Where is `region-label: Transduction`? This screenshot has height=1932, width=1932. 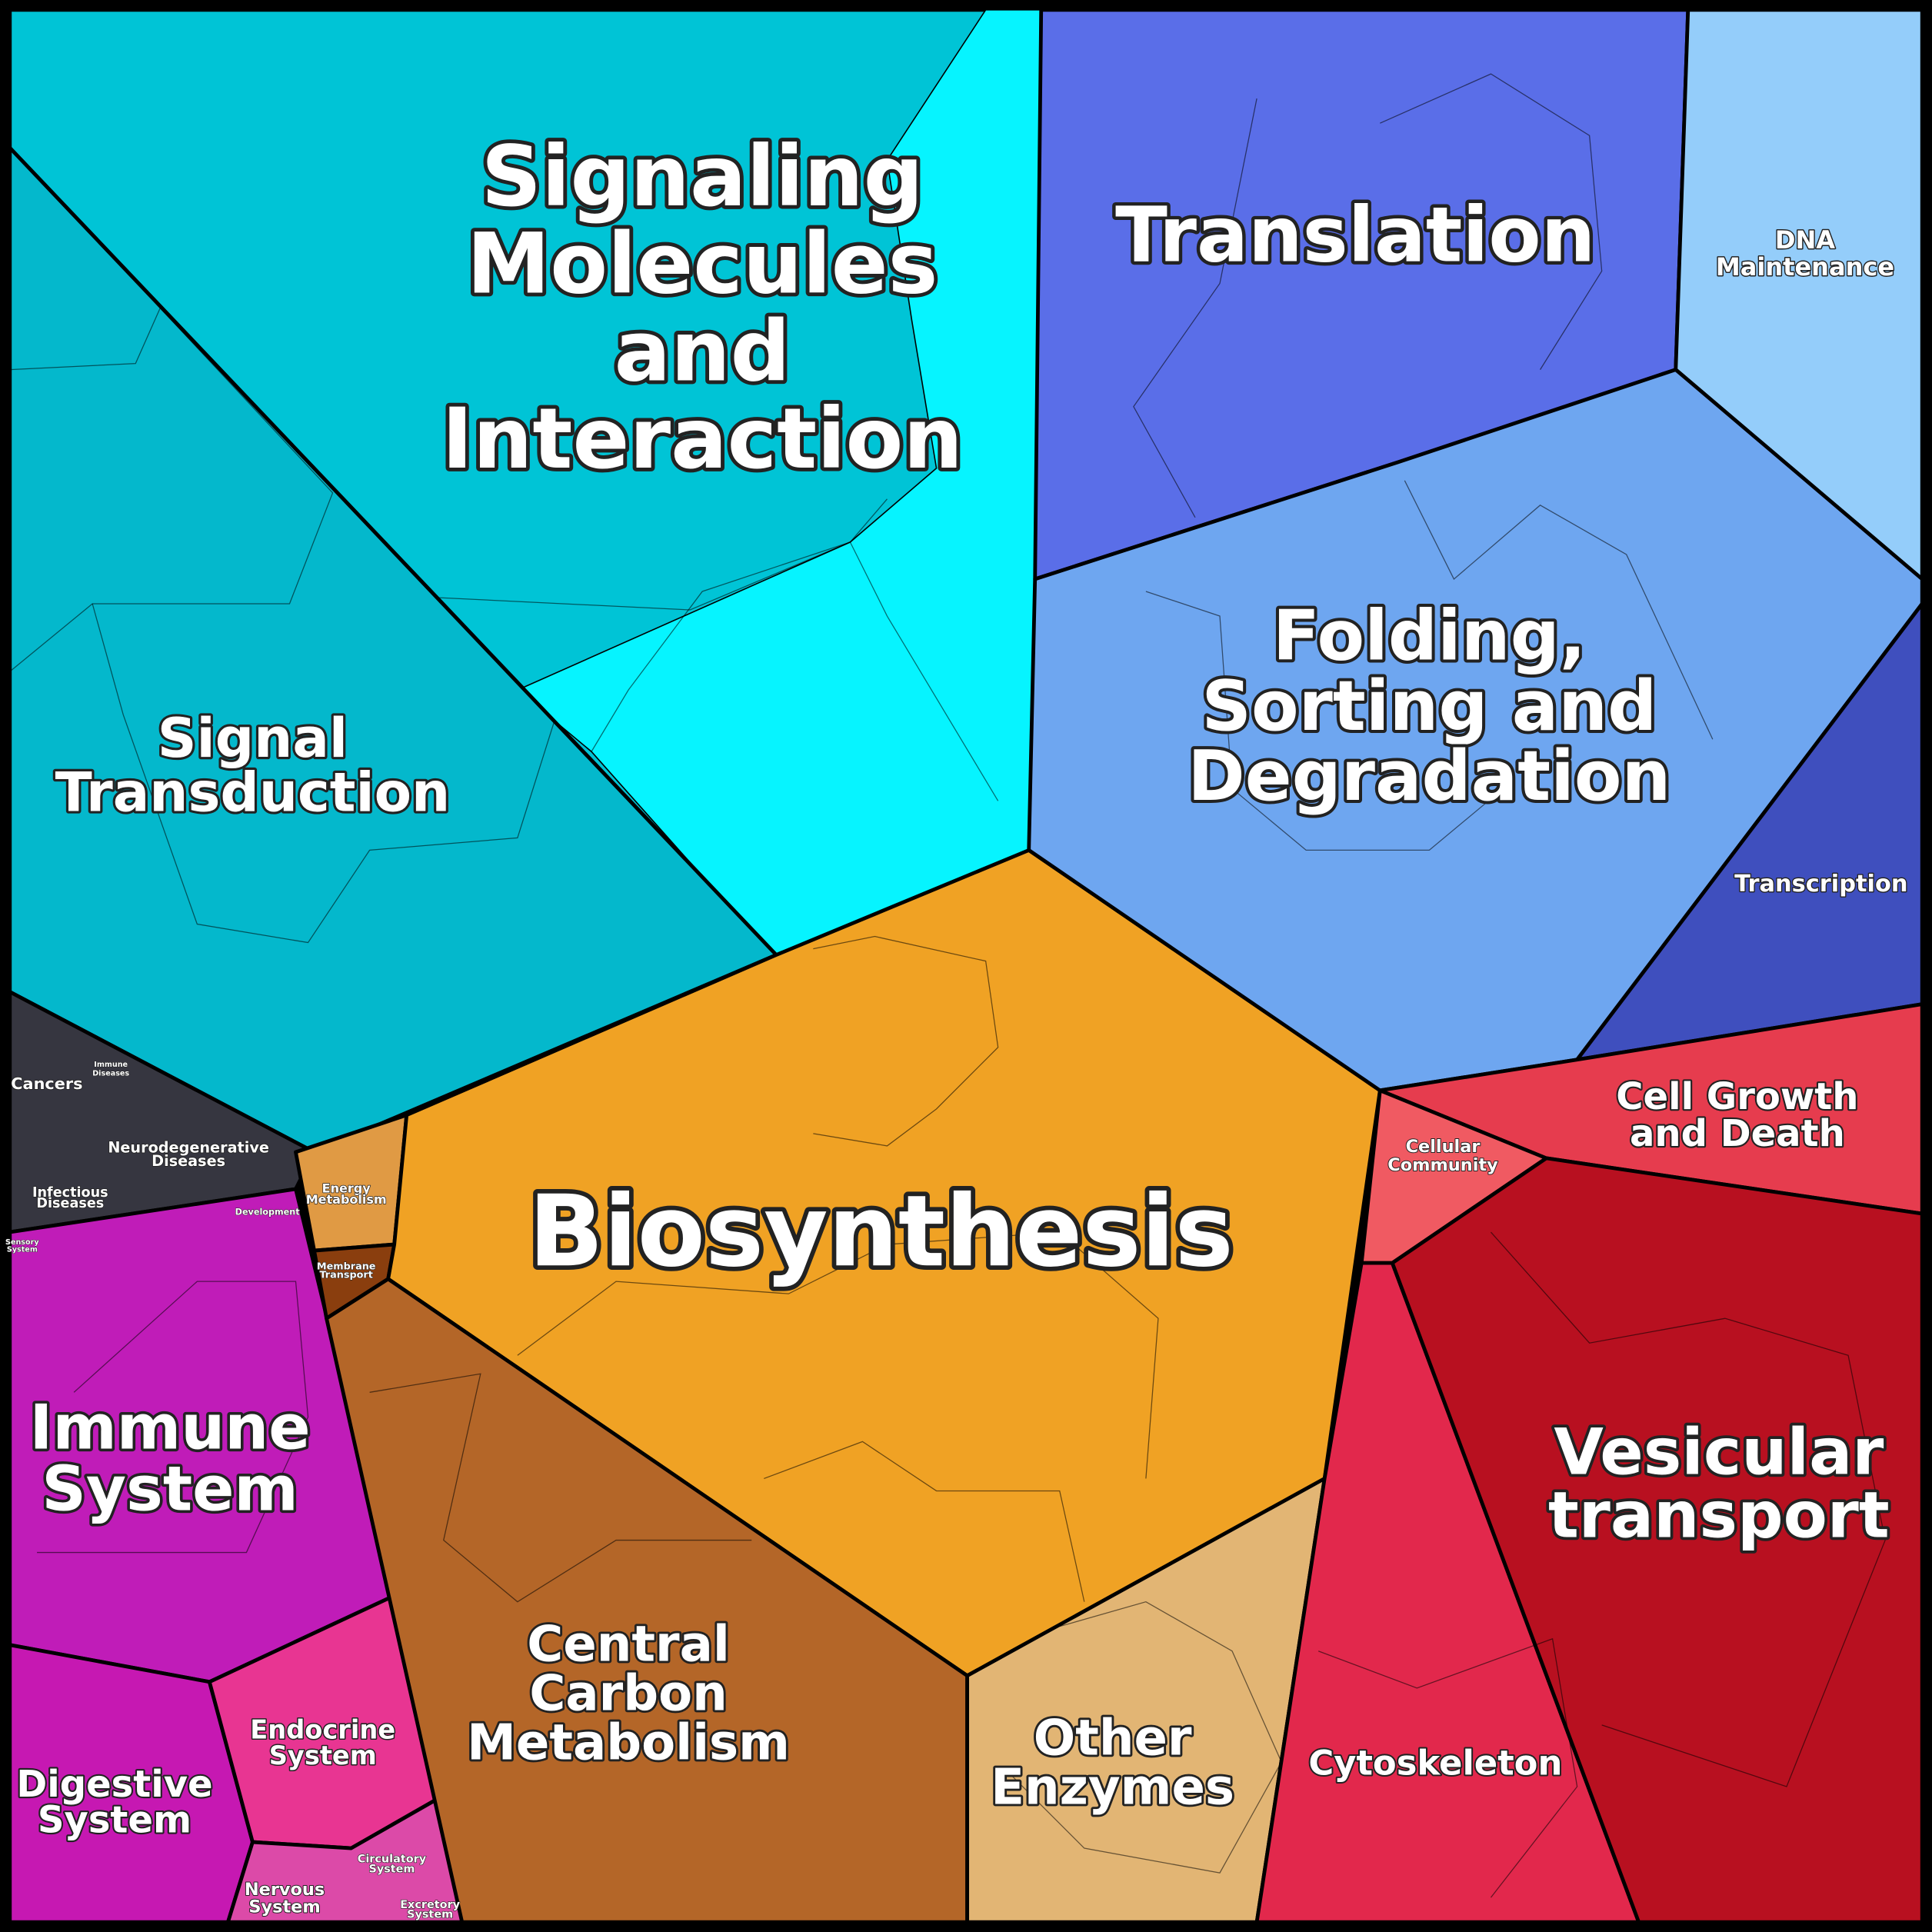
region-label: Transduction is located at coordinates (253, 792).